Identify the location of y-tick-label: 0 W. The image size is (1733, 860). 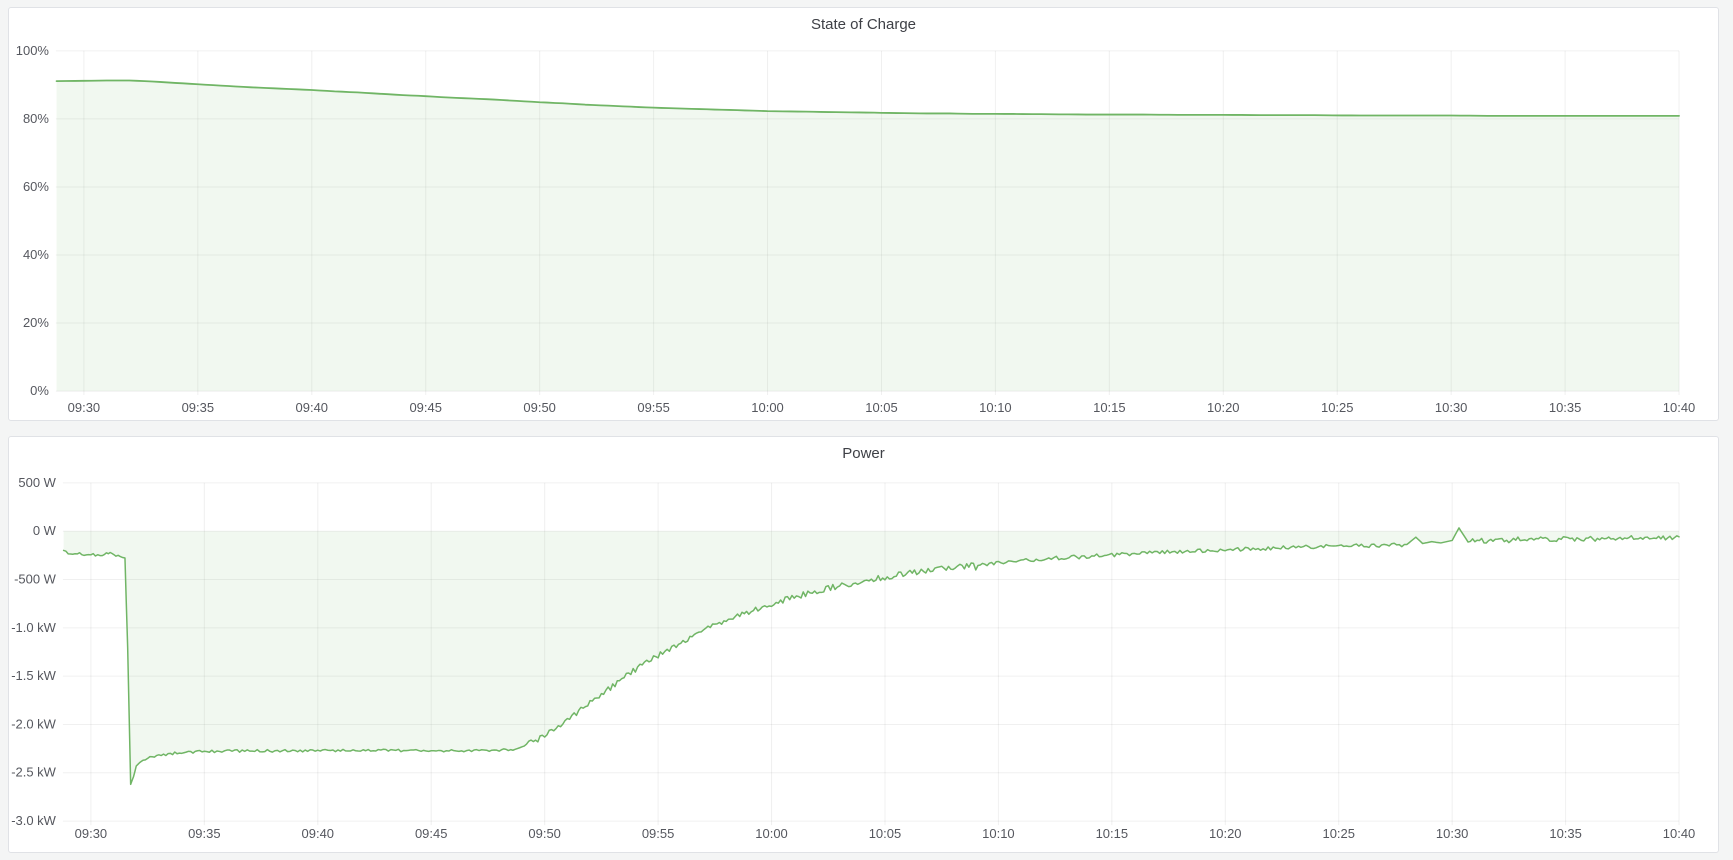
(45, 530).